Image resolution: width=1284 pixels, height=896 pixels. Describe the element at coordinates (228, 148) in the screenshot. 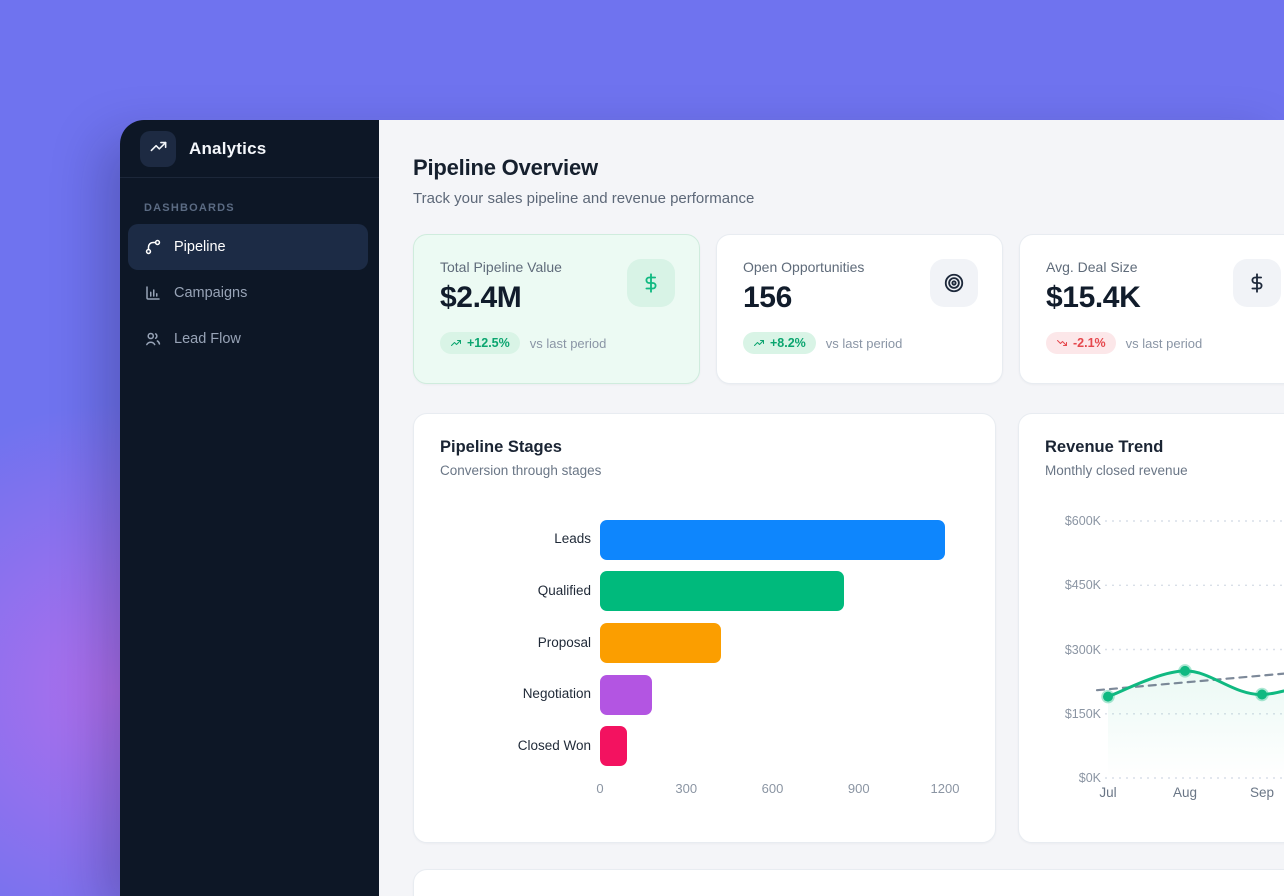

I see `app-title: Analytics` at that location.